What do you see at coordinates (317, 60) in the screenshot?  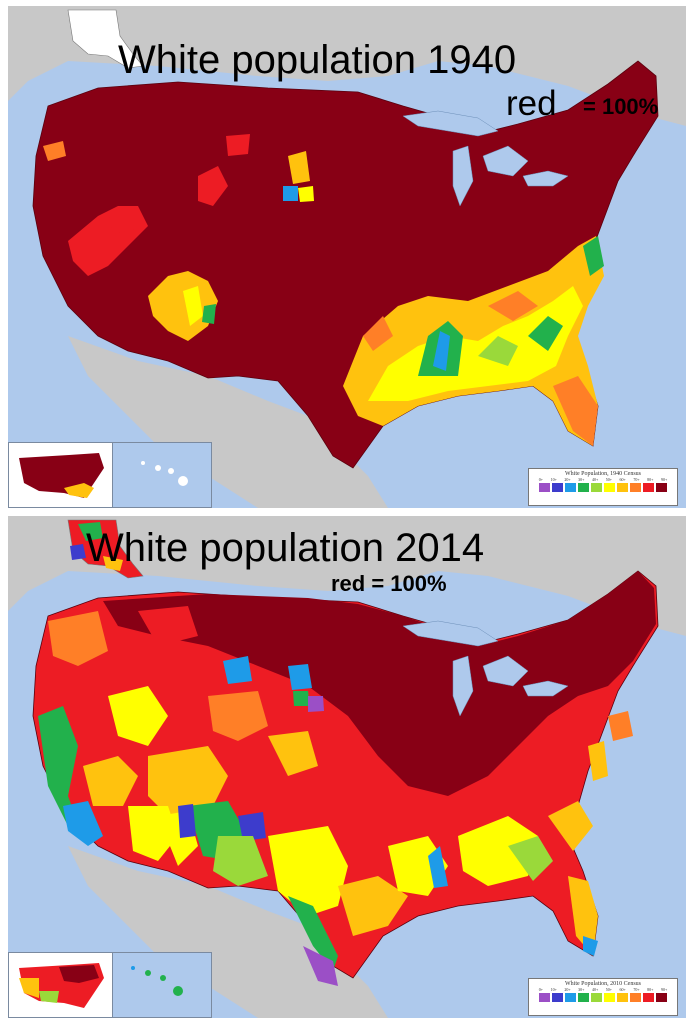 I see `map-title: White population 1940` at bounding box center [317, 60].